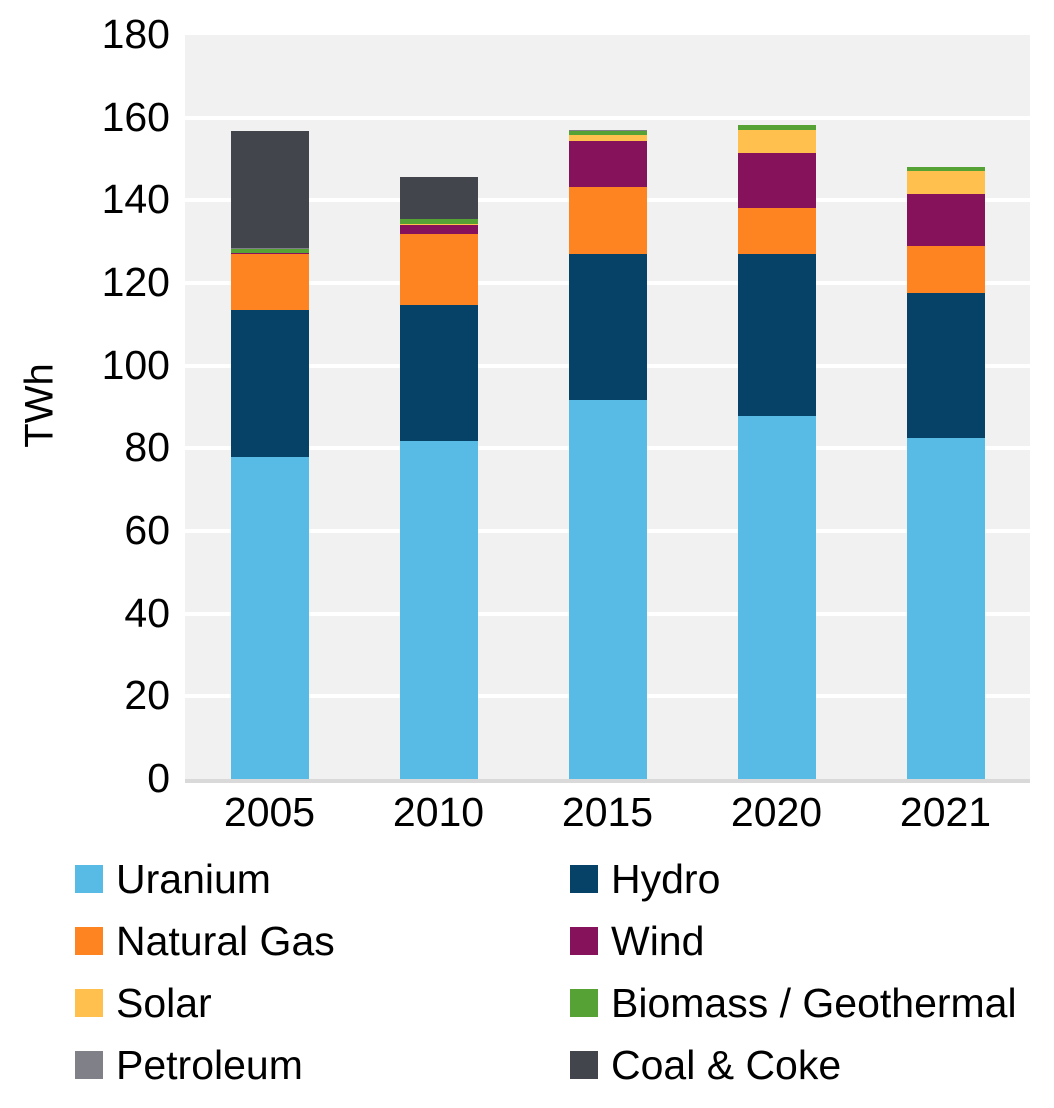 Image resolution: width=1054 pixels, height=1108 pixels. Describe the element at coordinates (666, 878) in the screenshot. I see `legend-label: Hydro` at that location.